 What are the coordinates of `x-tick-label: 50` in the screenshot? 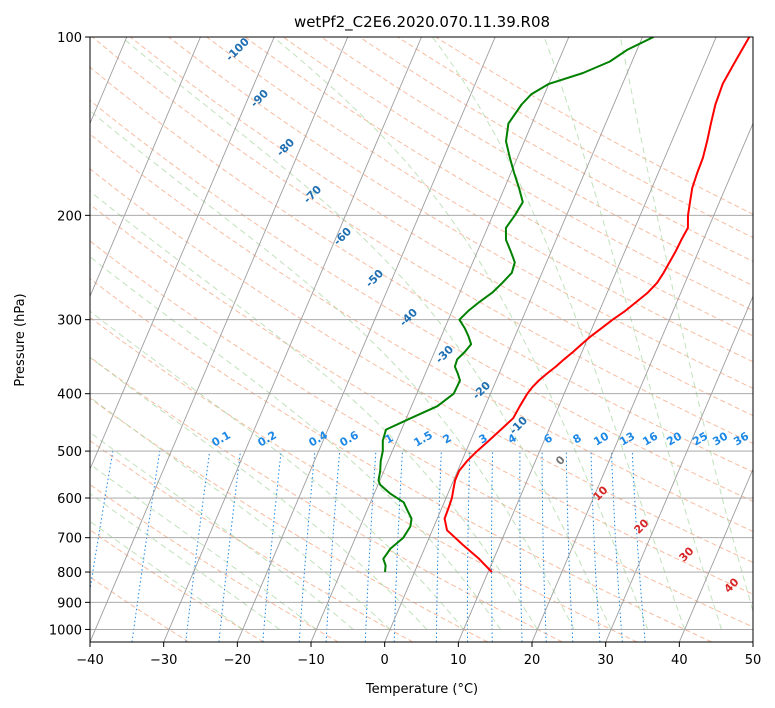 It's located at (753, 660).